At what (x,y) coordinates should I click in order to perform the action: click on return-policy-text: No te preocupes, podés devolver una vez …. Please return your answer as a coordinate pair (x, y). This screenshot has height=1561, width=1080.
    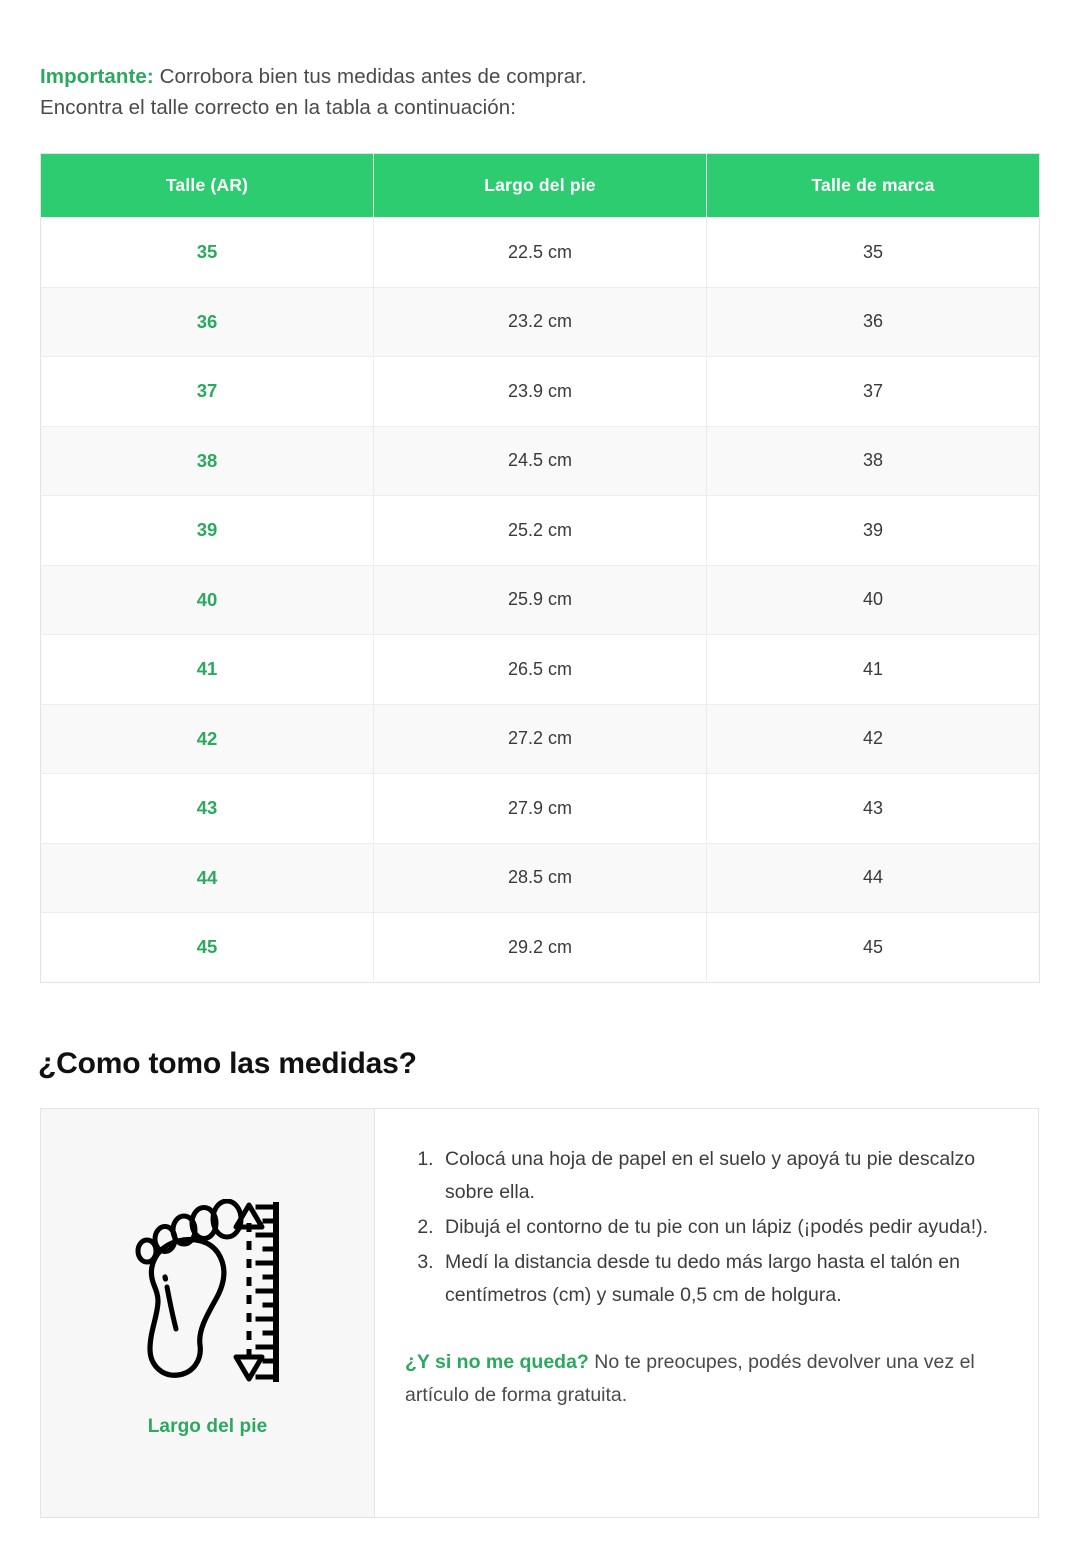
    Looking at the image, I should click on (690, 1378).